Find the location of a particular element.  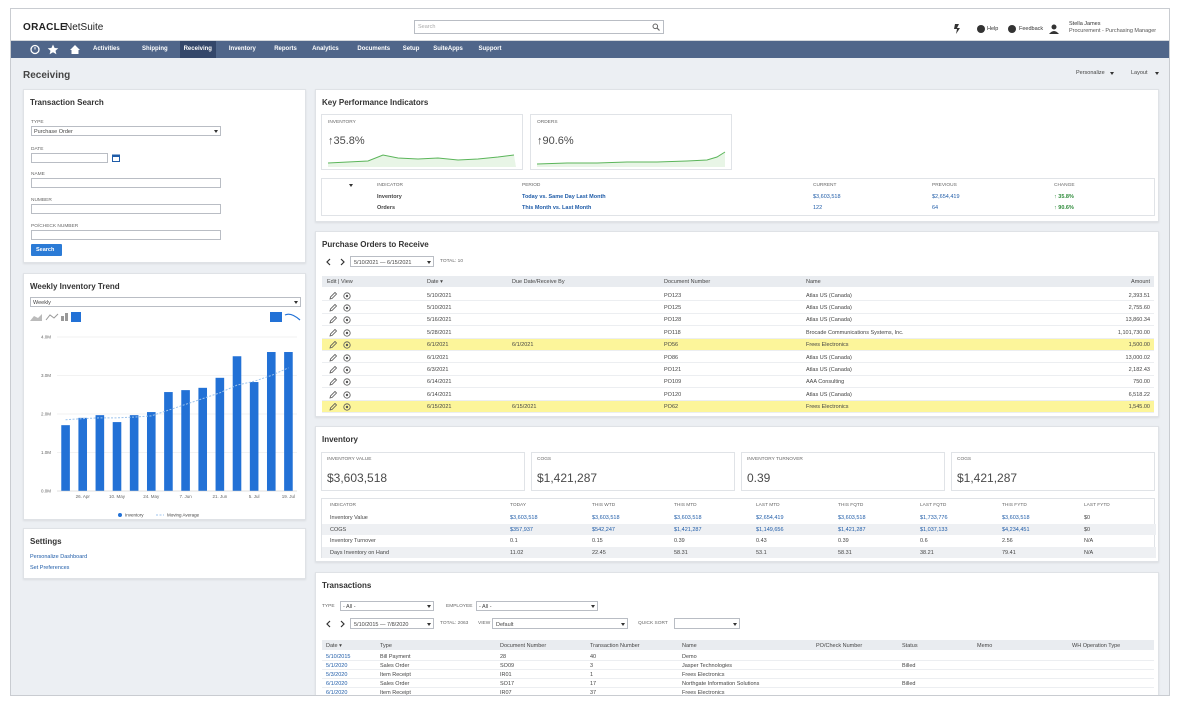

y-tick-label: 2.0M is located at coordinates (46, 414).